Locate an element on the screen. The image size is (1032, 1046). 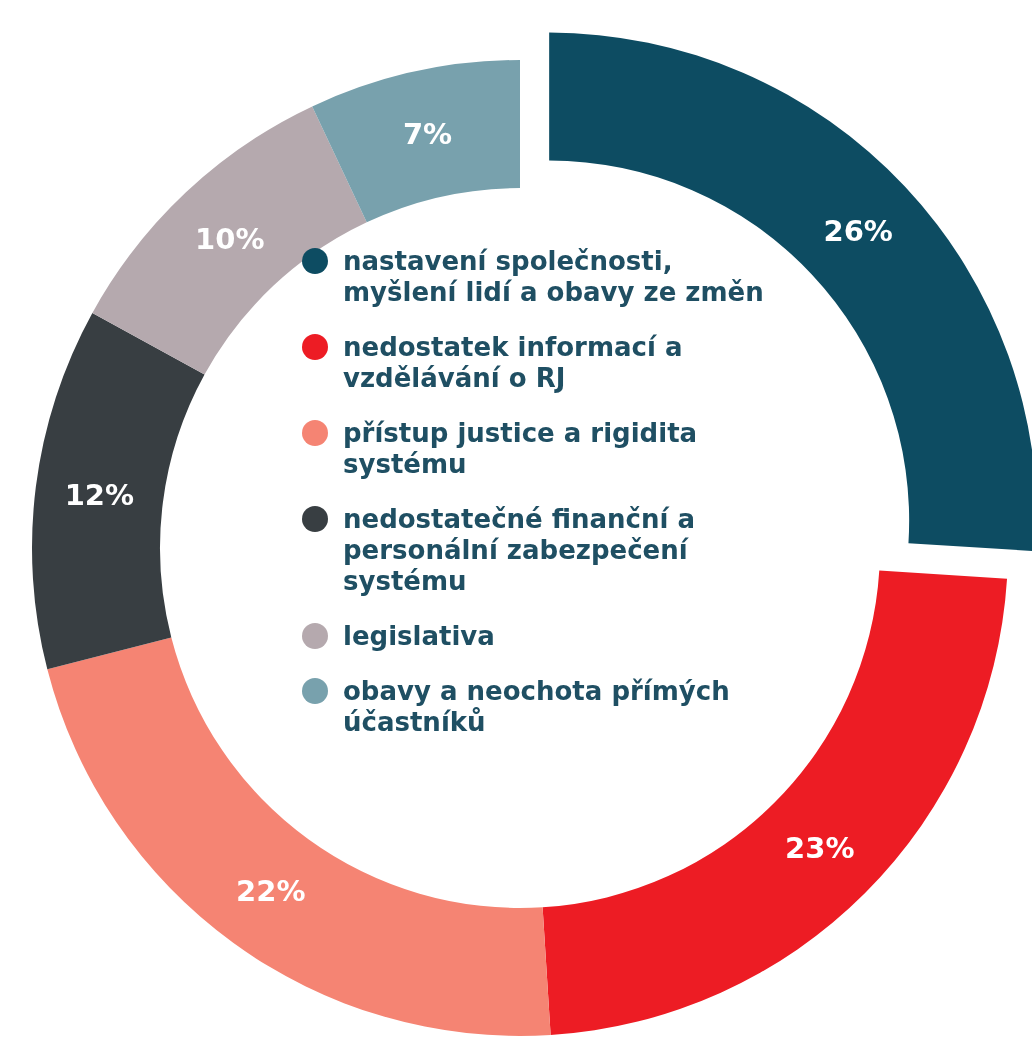
data-label: 7% is located at coordinates (427, 134).